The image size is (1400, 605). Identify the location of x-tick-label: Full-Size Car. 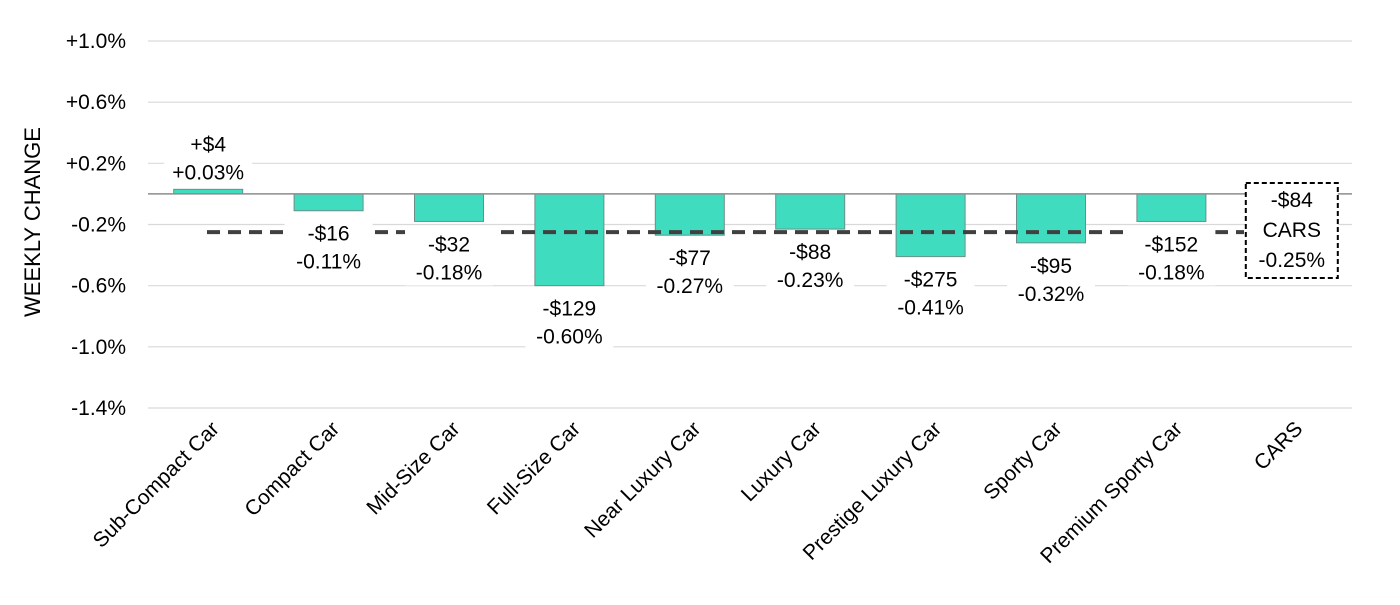
(534, 468).